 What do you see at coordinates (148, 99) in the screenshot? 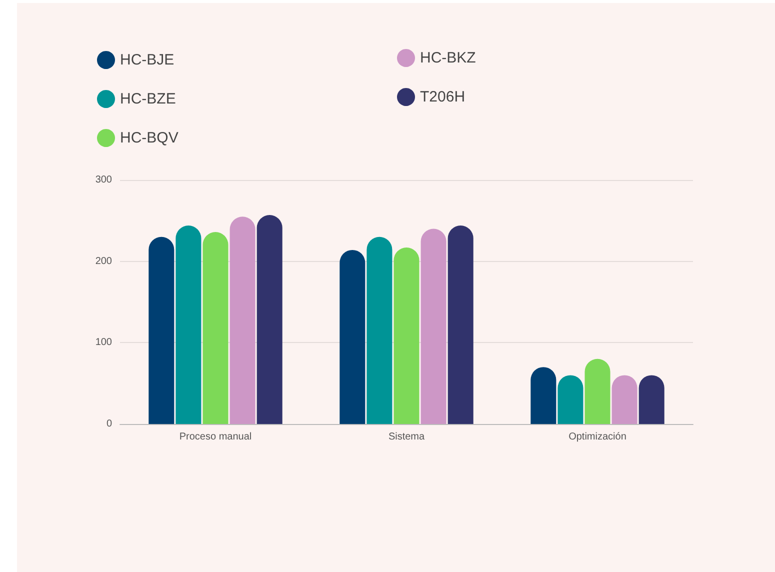
I see `legend-label: HC-BZE` at bounding box center [148, 99].